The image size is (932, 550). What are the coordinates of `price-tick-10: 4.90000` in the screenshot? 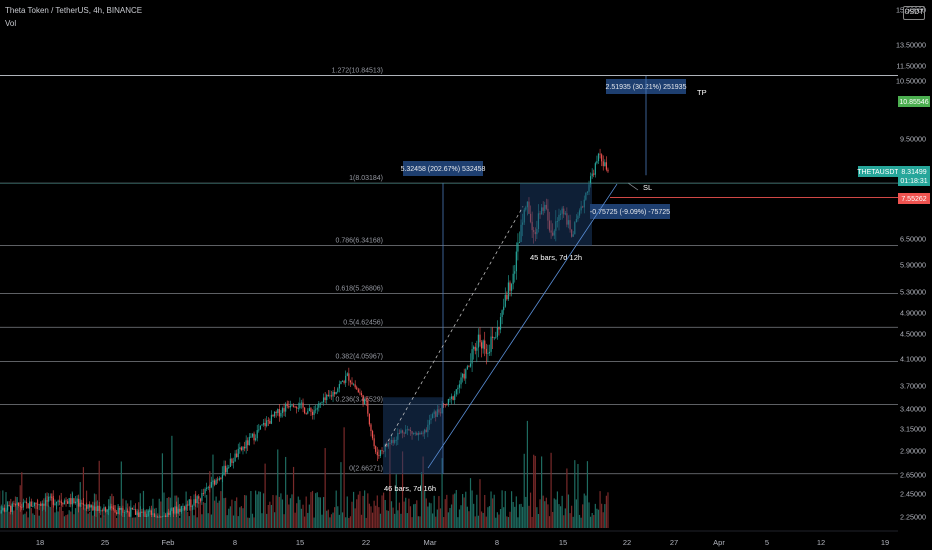 It's located at (913, 313).